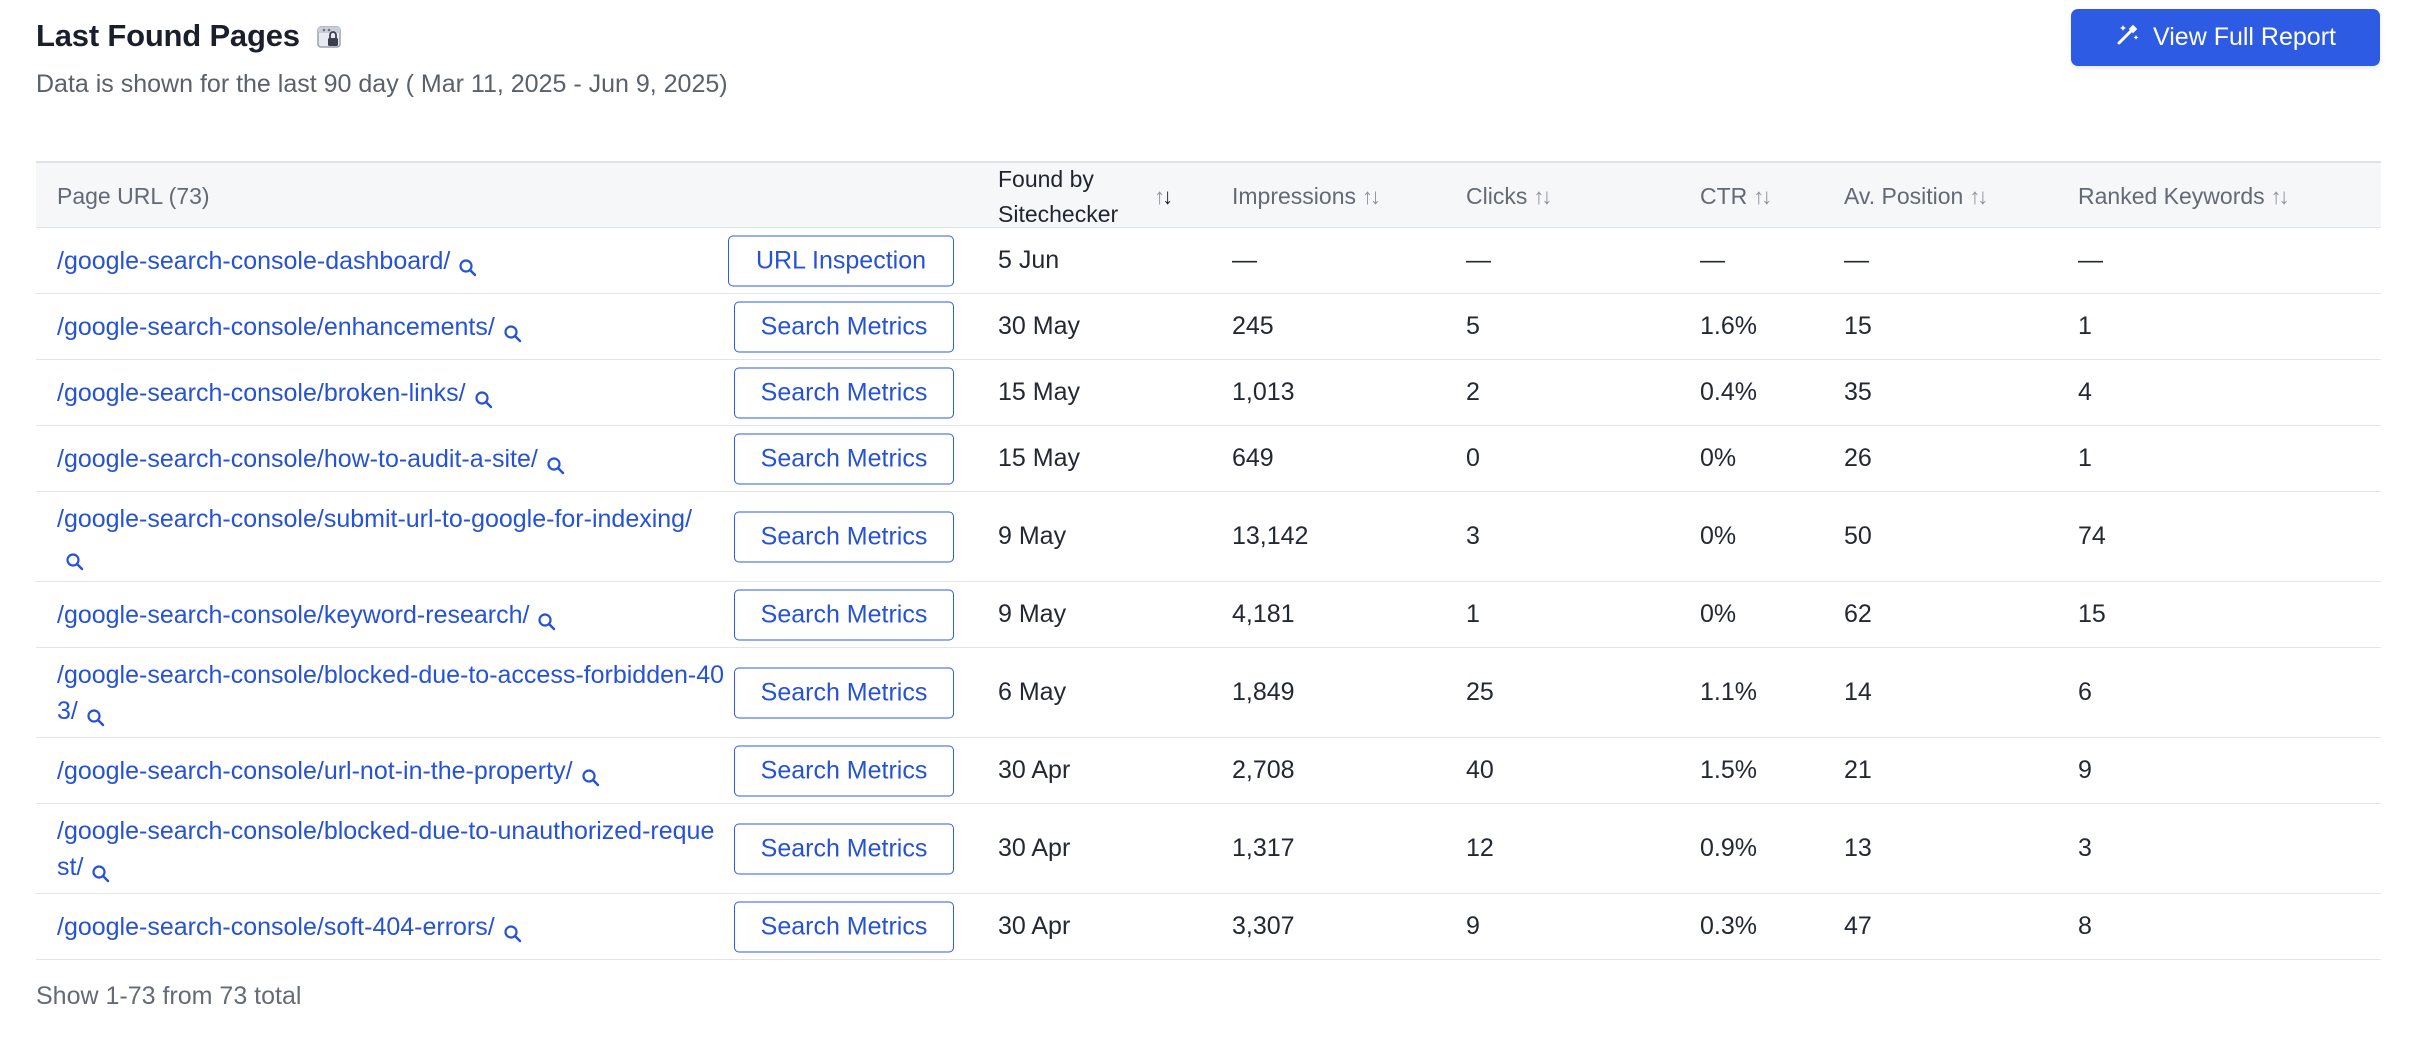 The image size is (2412, 1050). What do you see at coordinates (329, 36) in the screenshot?
I see `lock-icon` at bounding box center [329, 36].